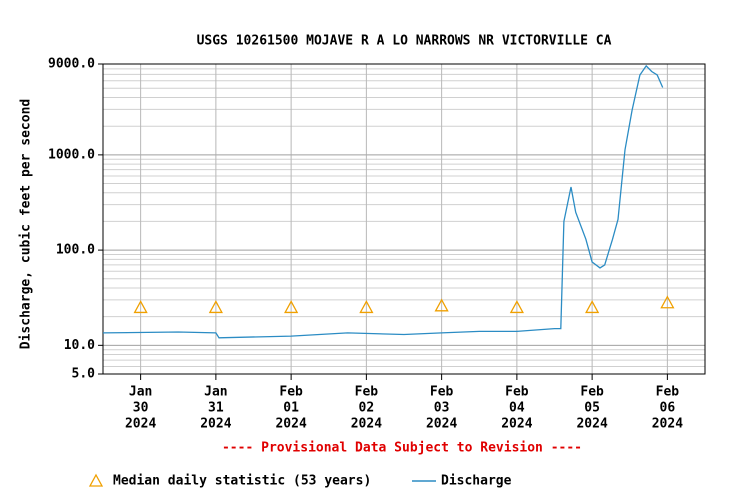 Image resolution: width=752 pixels, height=497 pixels. Describe the element at coordinates (367, 408) in the screenshot. I see `x-tick-label: 02` at that location.